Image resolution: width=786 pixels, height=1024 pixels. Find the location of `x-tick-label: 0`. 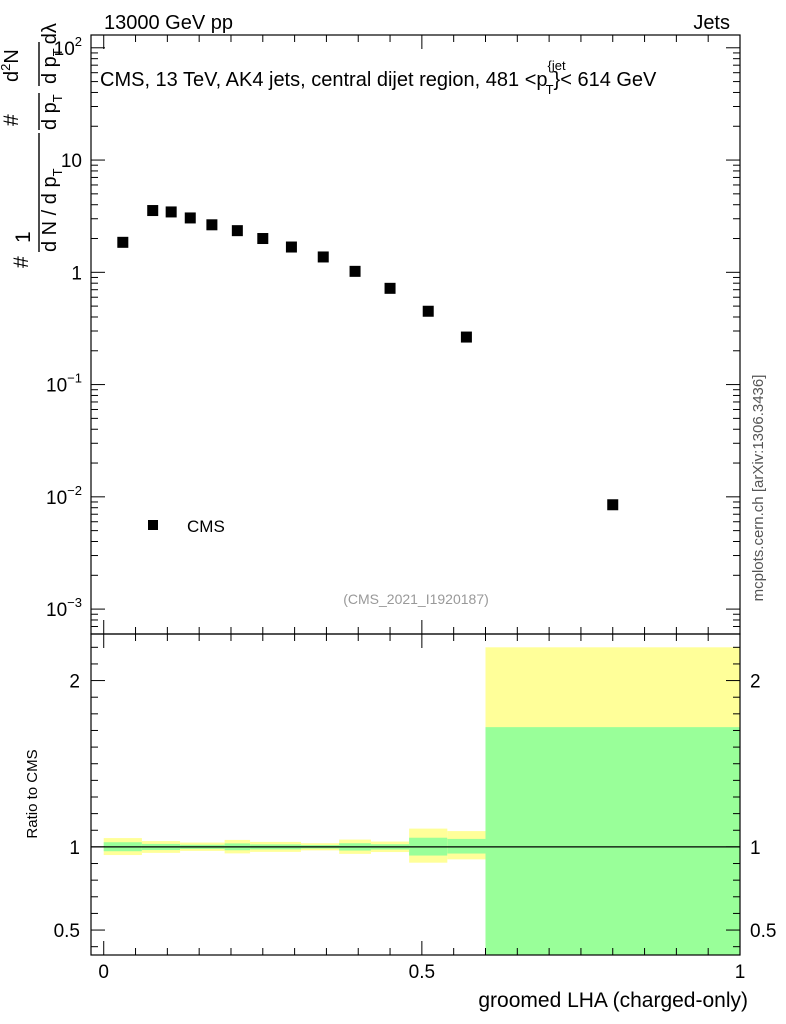

x-tick-label: 0 is located at coordinates (103, 972).